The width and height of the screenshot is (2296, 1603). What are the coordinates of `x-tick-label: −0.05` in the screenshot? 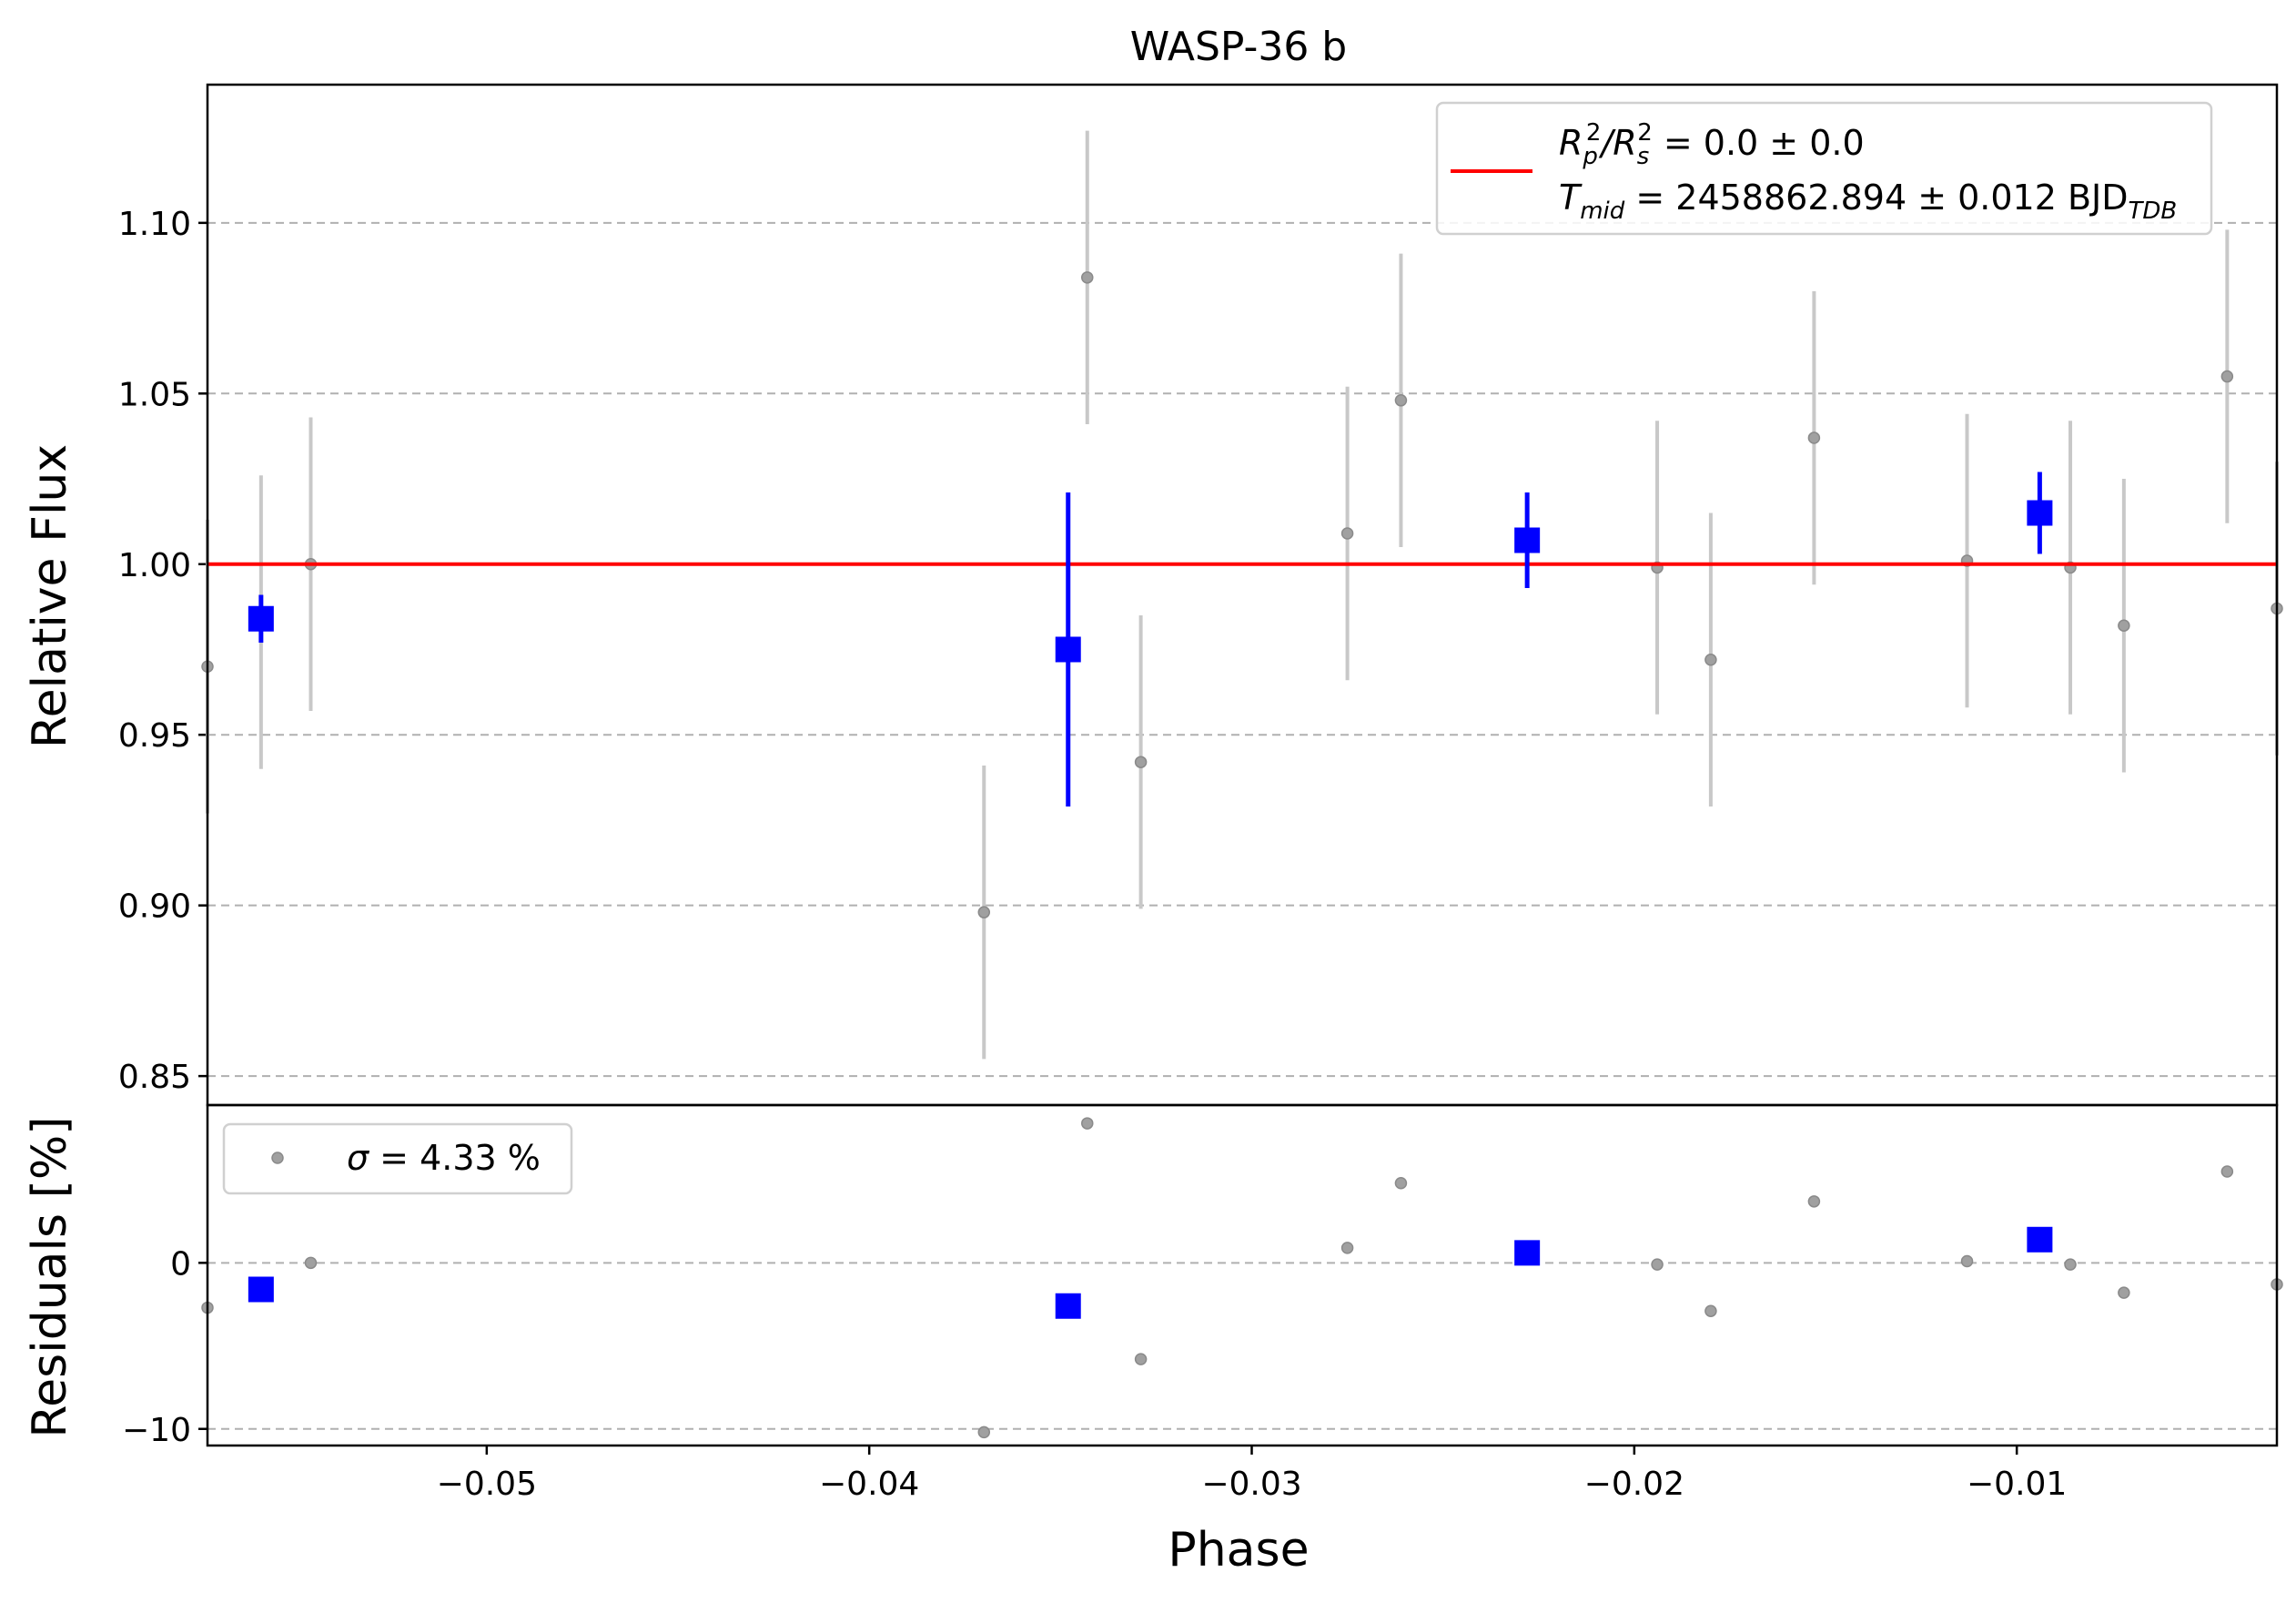 It's located at (487, 1484).